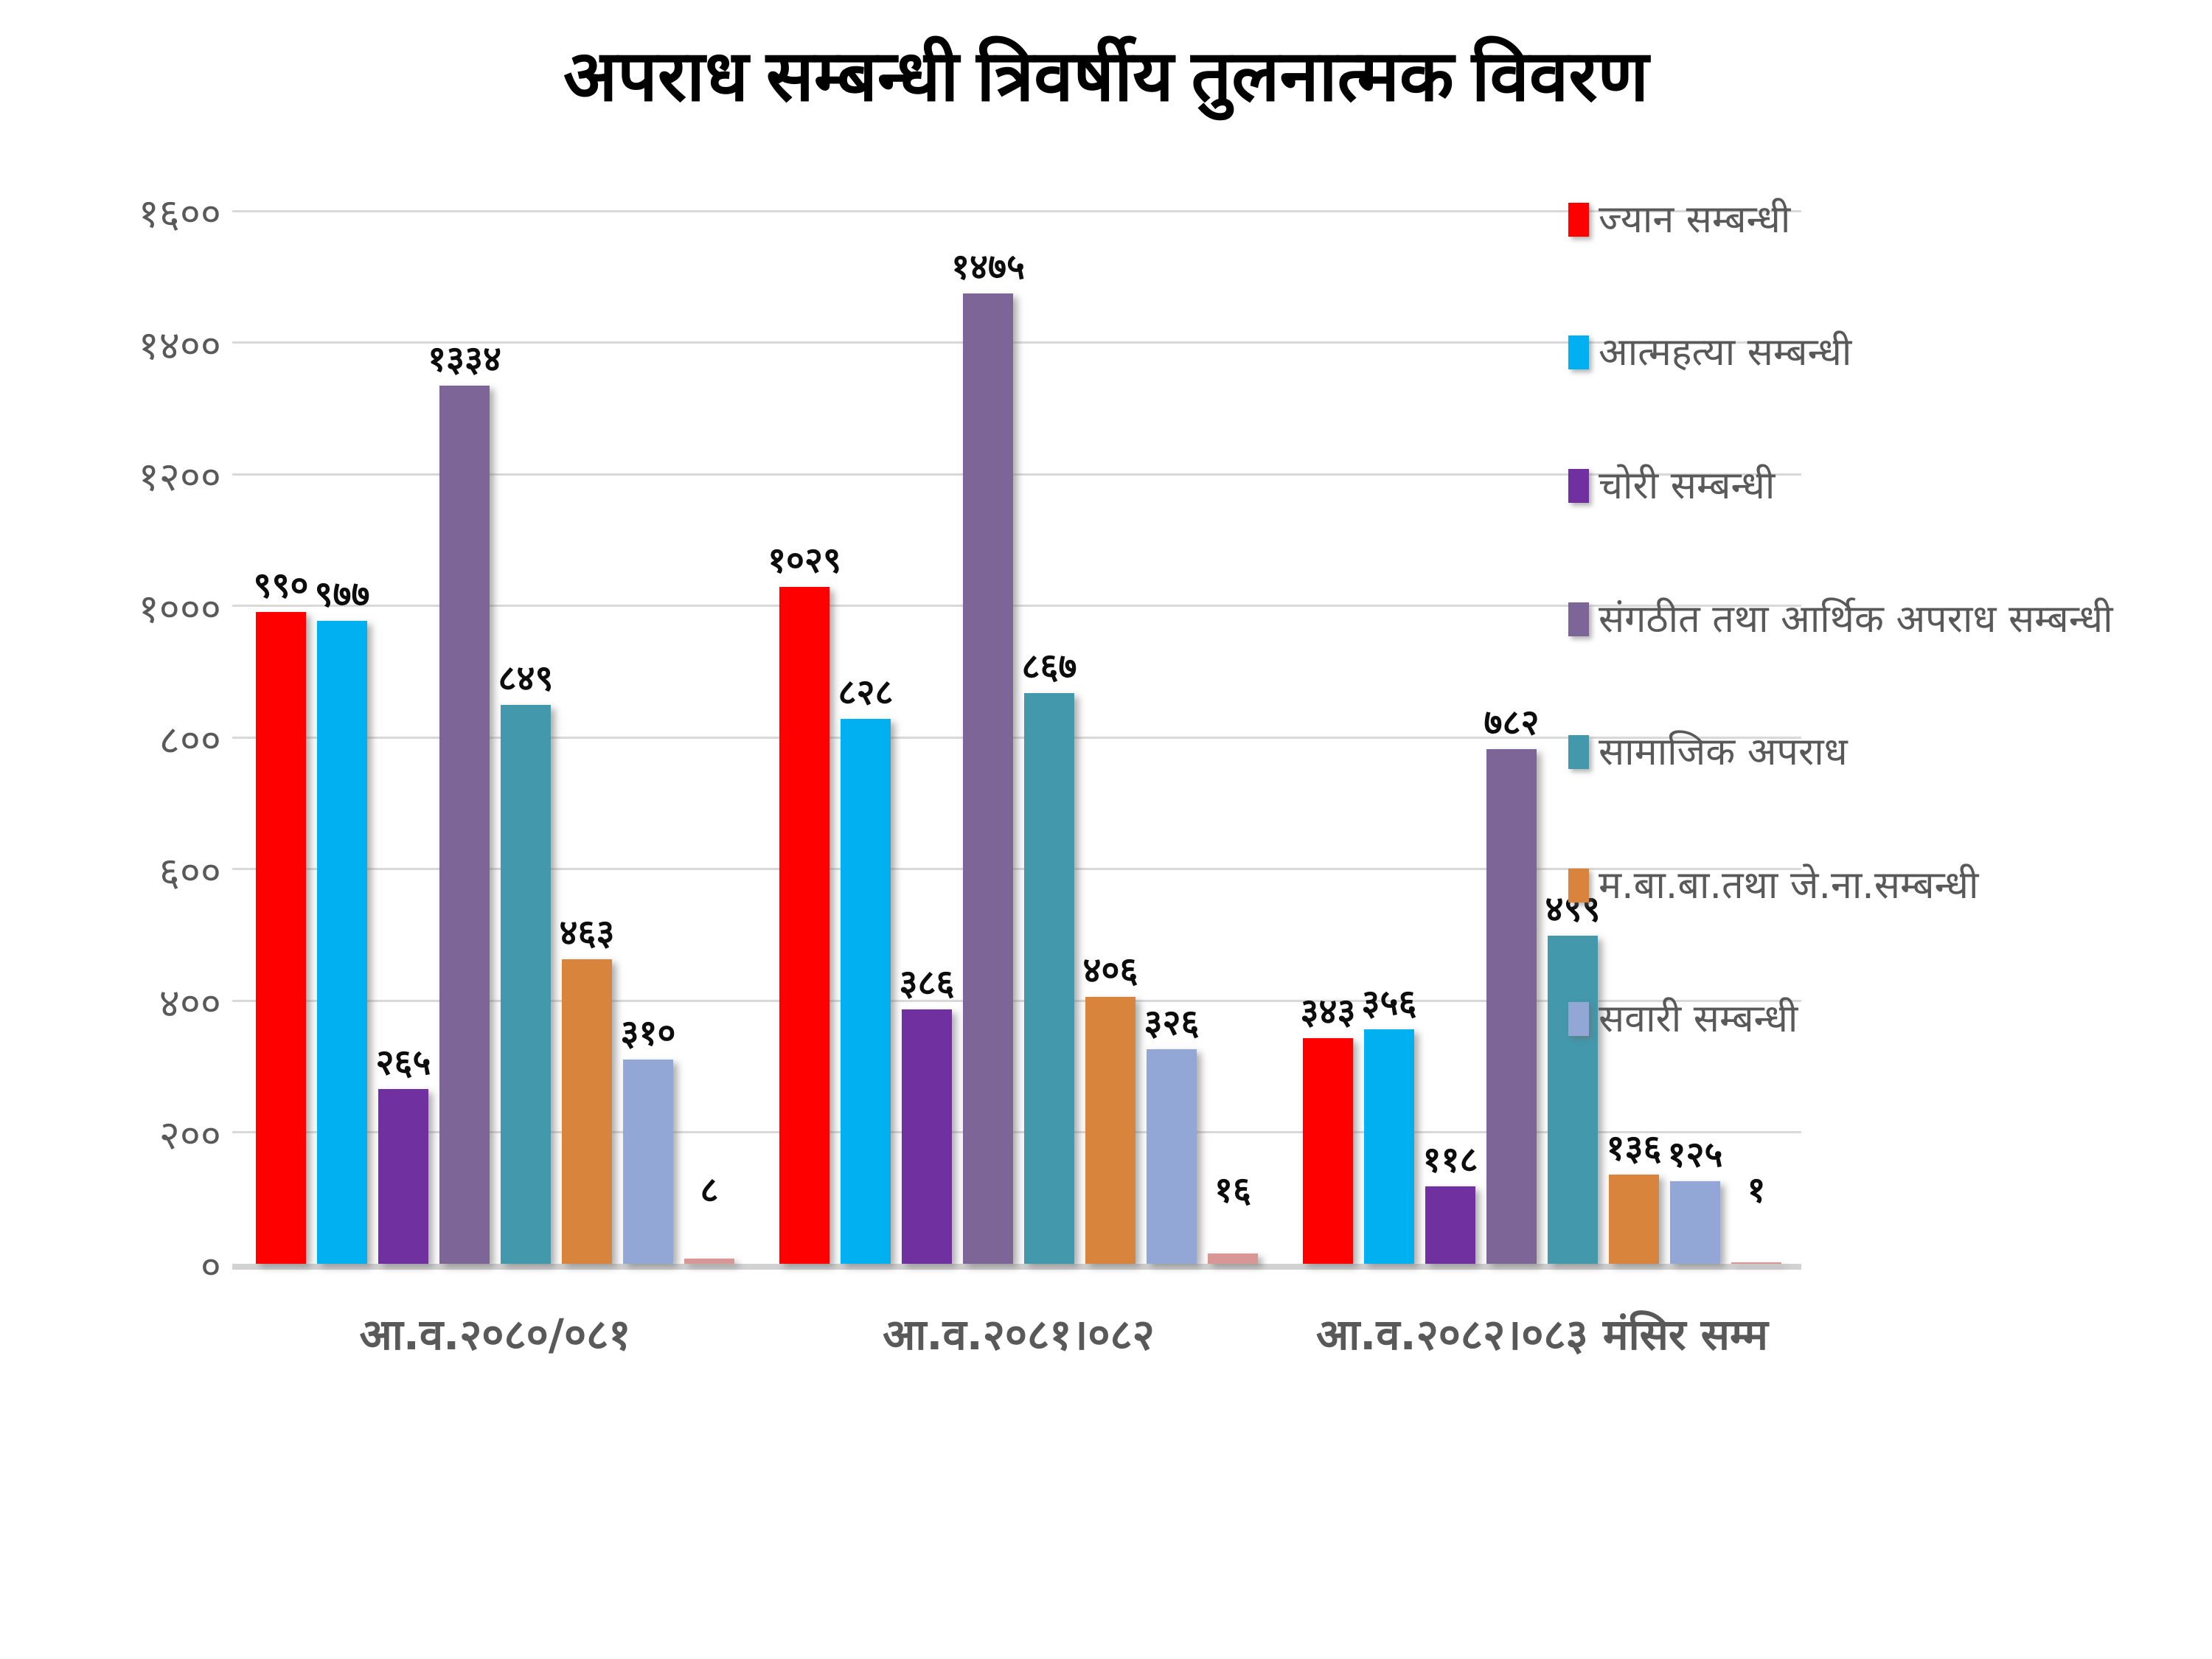 Image resolution: width=2212 pixels, height=1659 pixels. What do you see at coordinates (190, 1003) in the screenshot?
I see `y-axis-tick-label: ४००` at bounding box center [190, 1003].